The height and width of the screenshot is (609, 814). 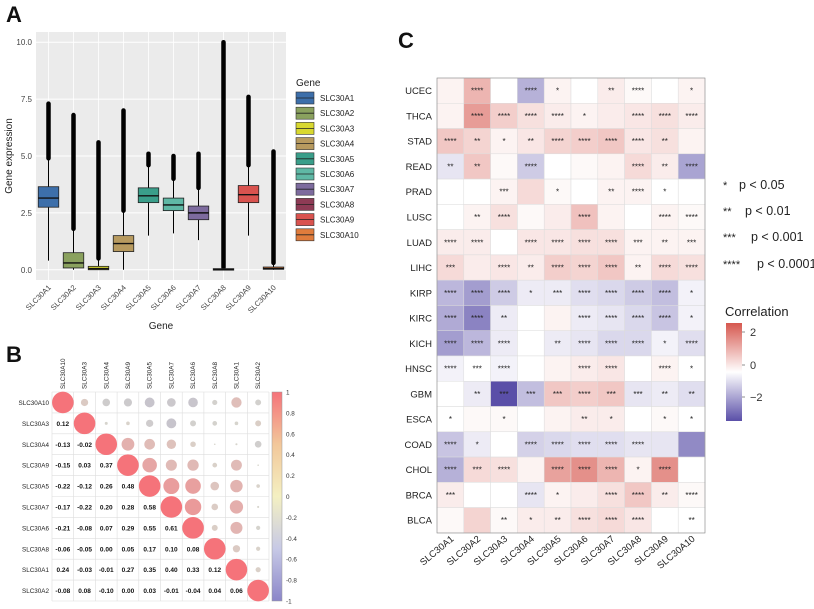 I want to click on correlogram-top-label: SLC30A8, so click(x=215, y=375).